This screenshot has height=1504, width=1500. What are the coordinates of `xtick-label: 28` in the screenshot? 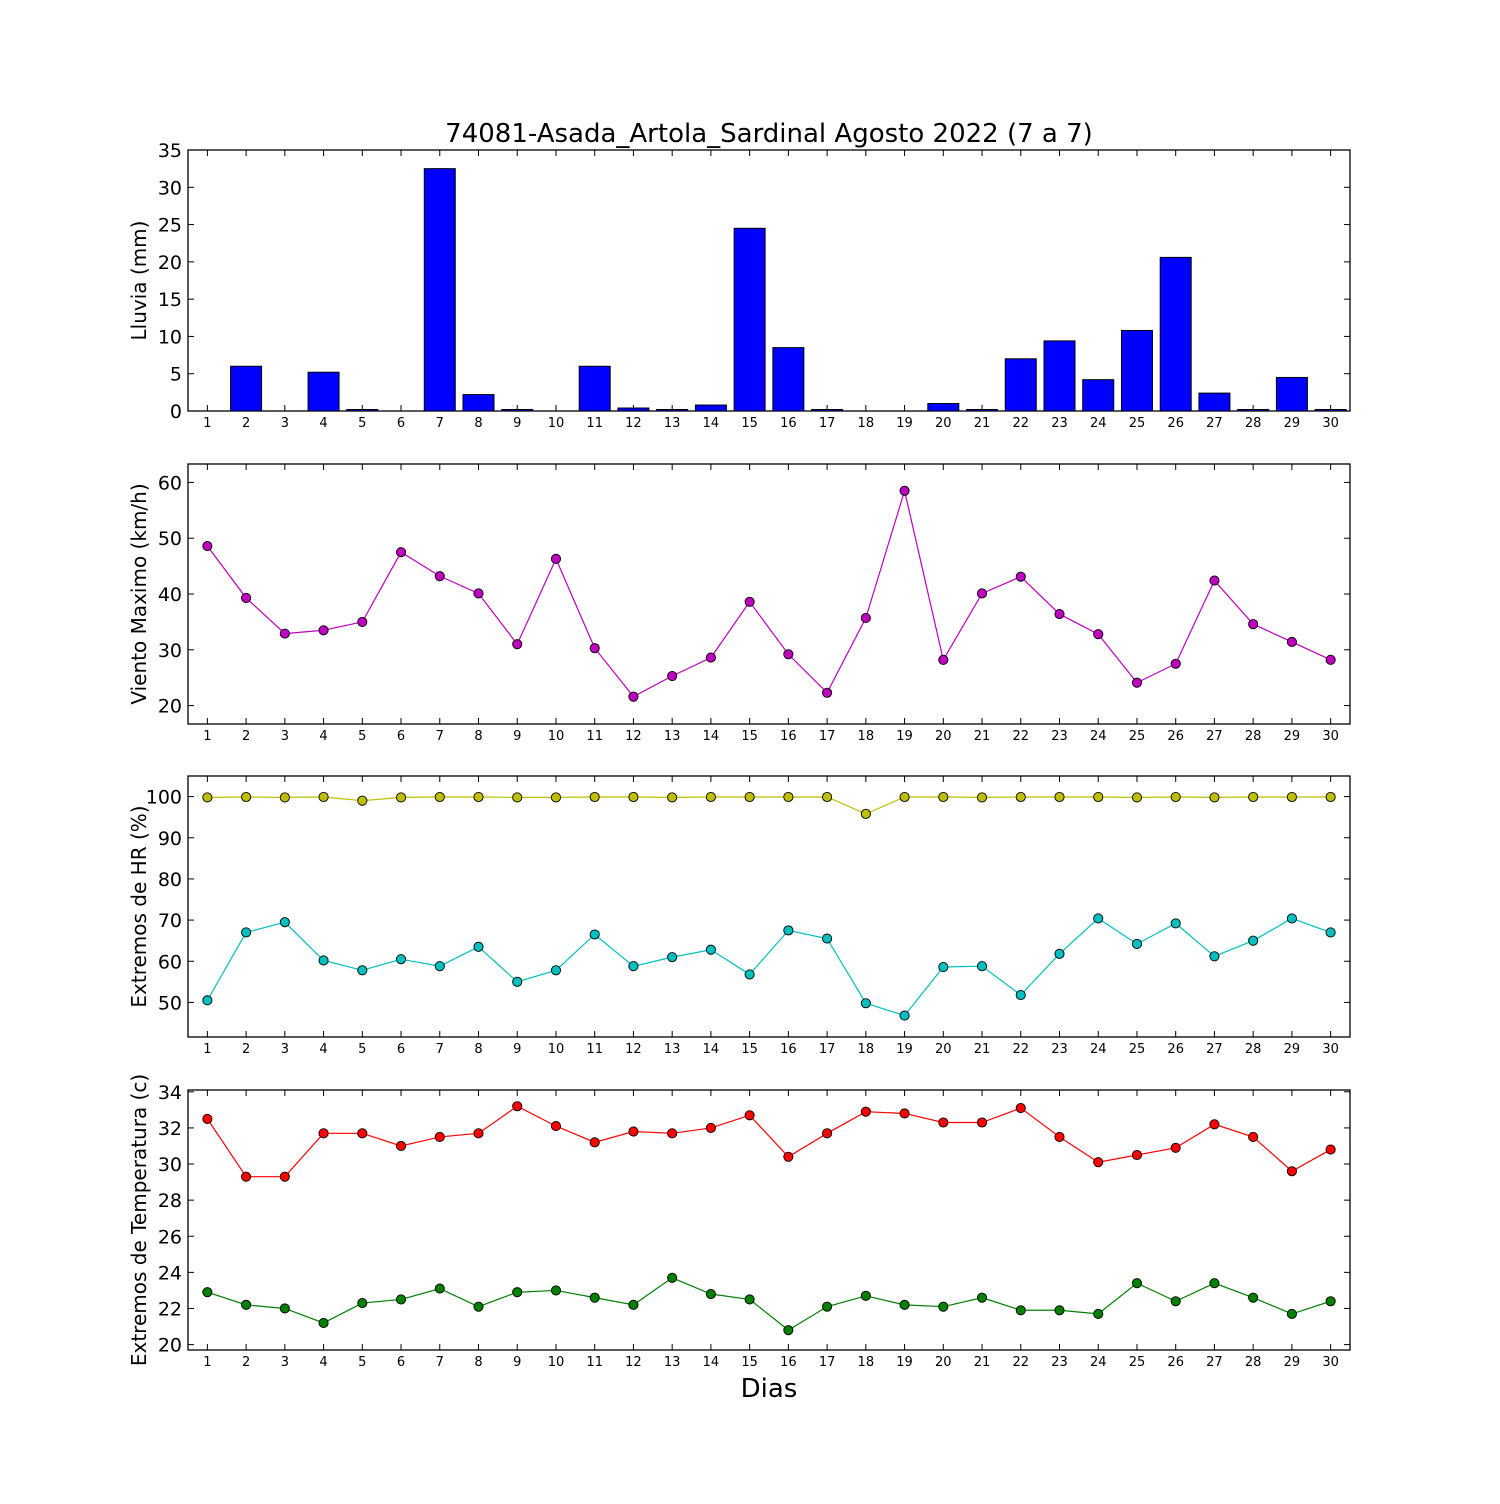 It's located at (1253, 736).